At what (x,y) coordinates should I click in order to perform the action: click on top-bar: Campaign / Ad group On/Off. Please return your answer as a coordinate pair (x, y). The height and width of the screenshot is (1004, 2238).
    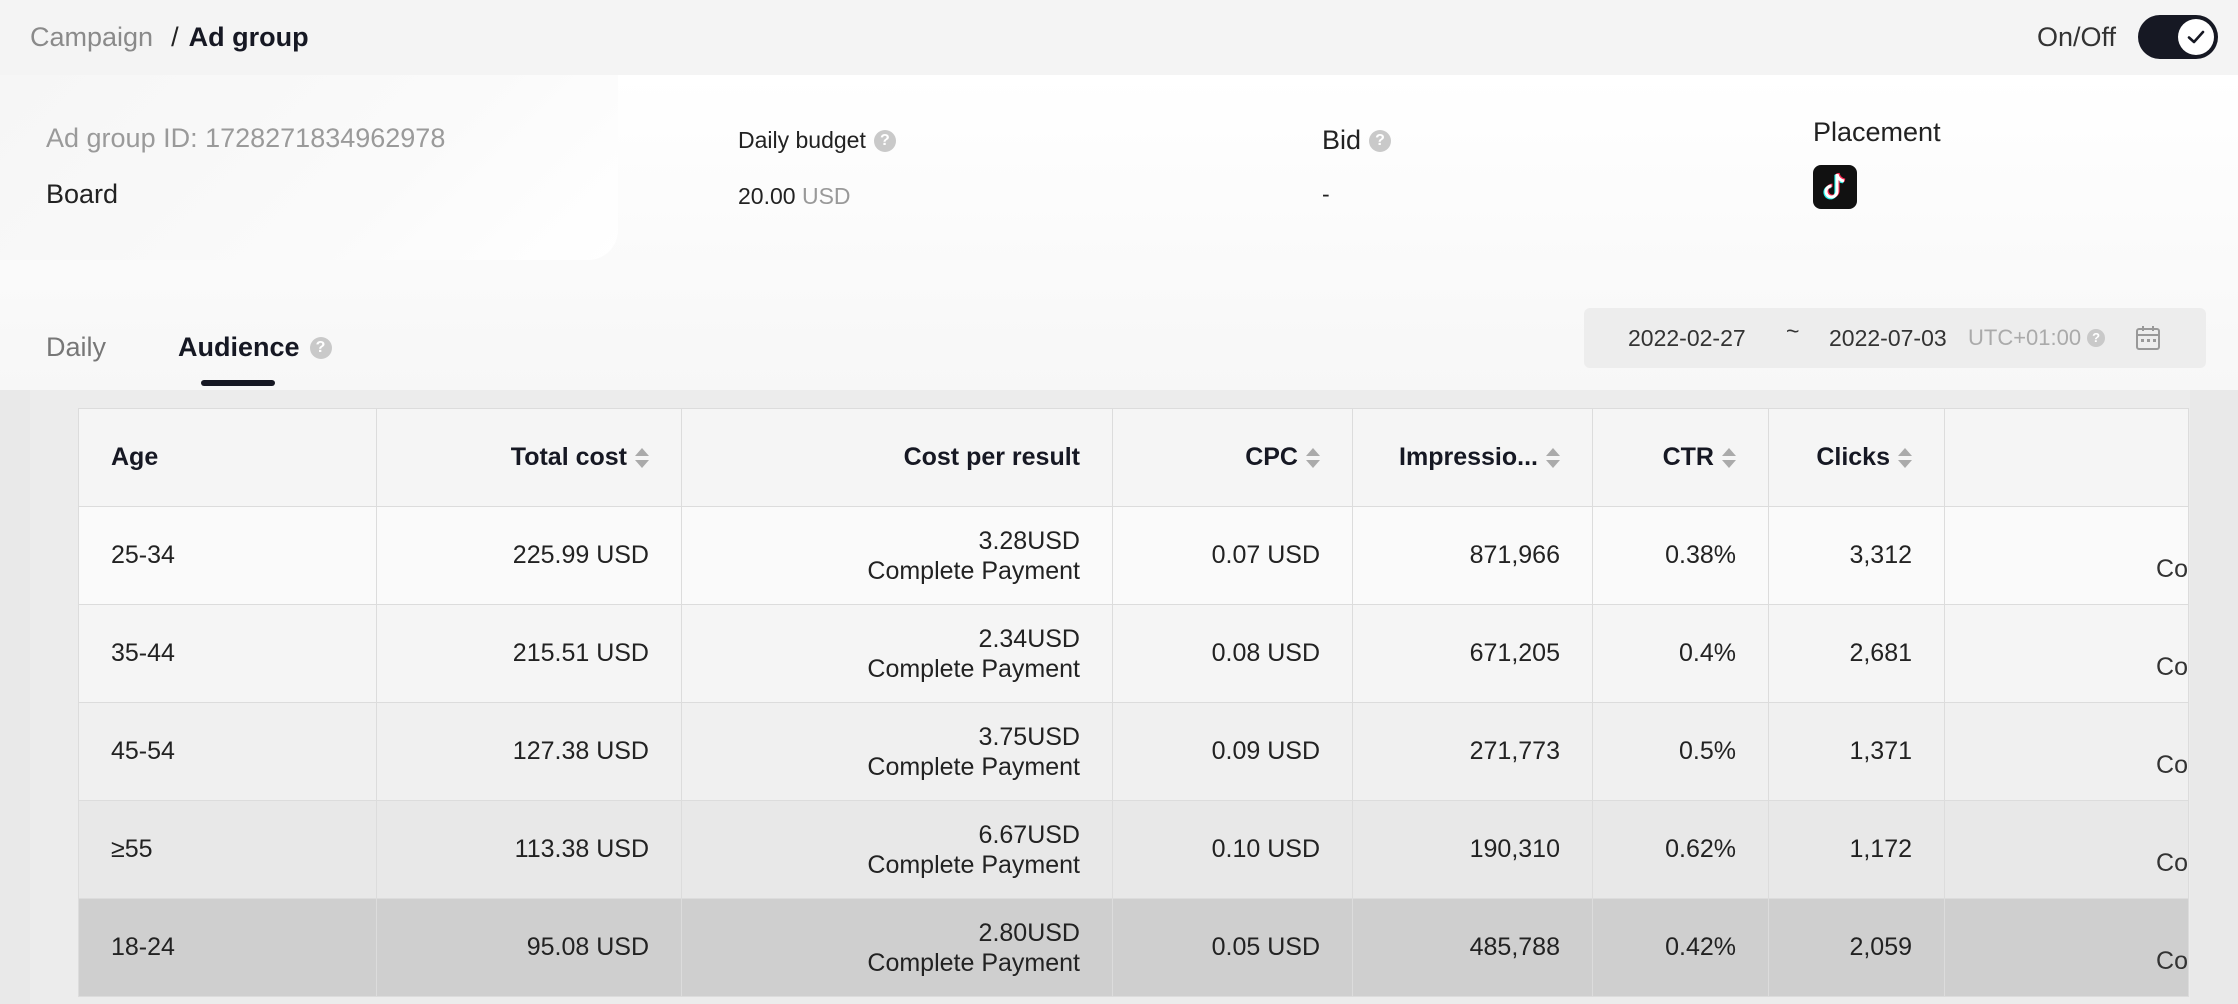
    Looking at the image, I should click on (1119, 37).